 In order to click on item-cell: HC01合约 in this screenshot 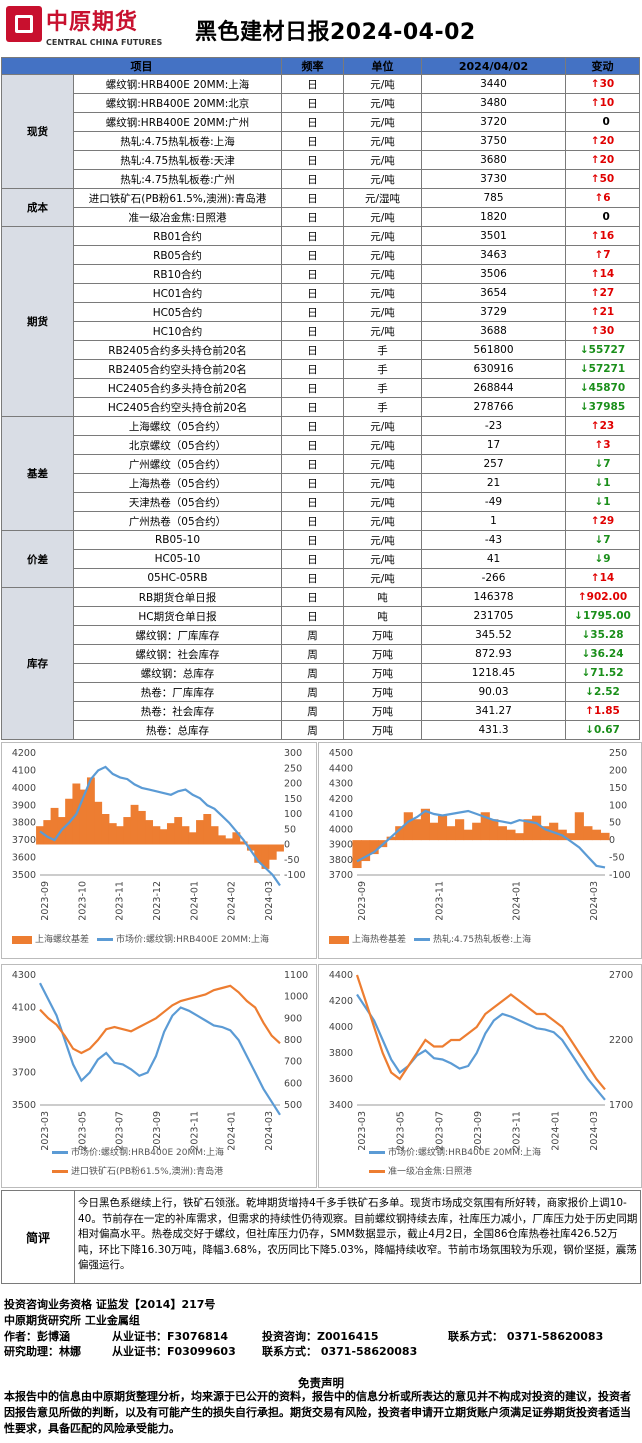, I will do `click(177, 293)`.